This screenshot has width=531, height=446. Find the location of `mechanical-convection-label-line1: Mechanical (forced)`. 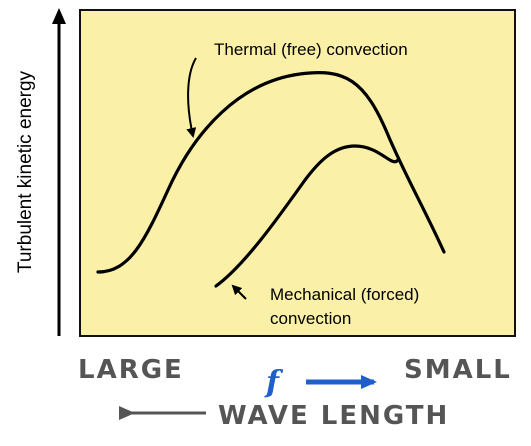

mechanical-convection-label-line1: Mechanical (forced) is located at coordinates (344, 294).